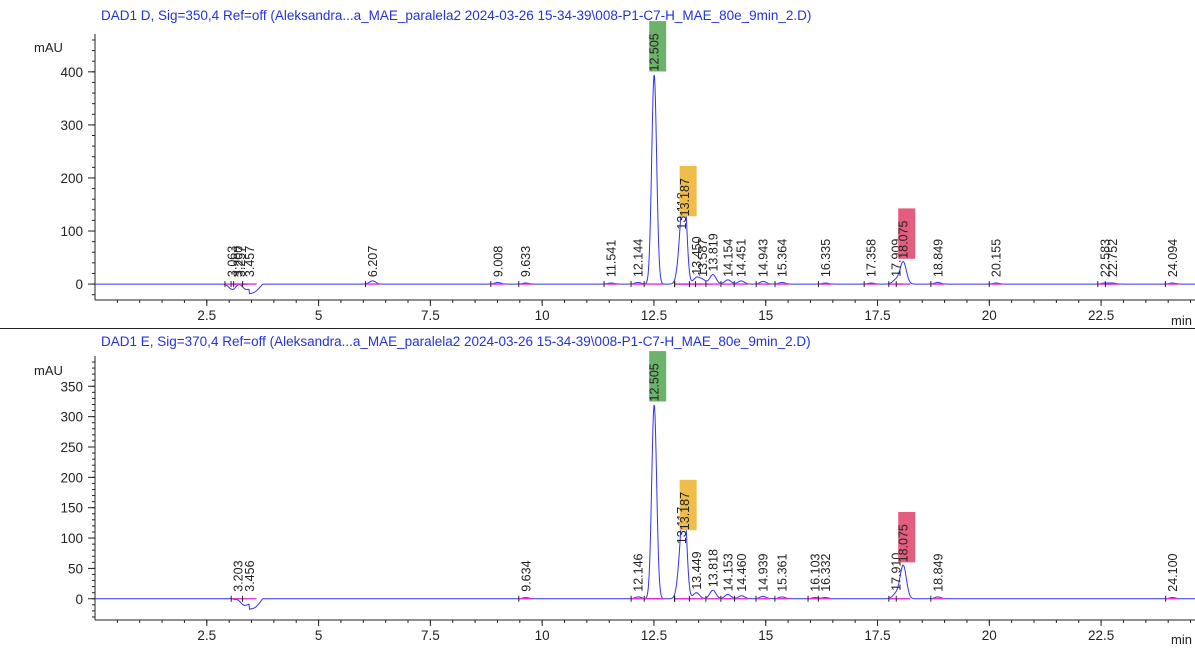 The width and height of the screenshot is (1195, 654). Describe the element at coordinates (782, 572) in the screenshot. I see `peak-label: 15.361` at that location.